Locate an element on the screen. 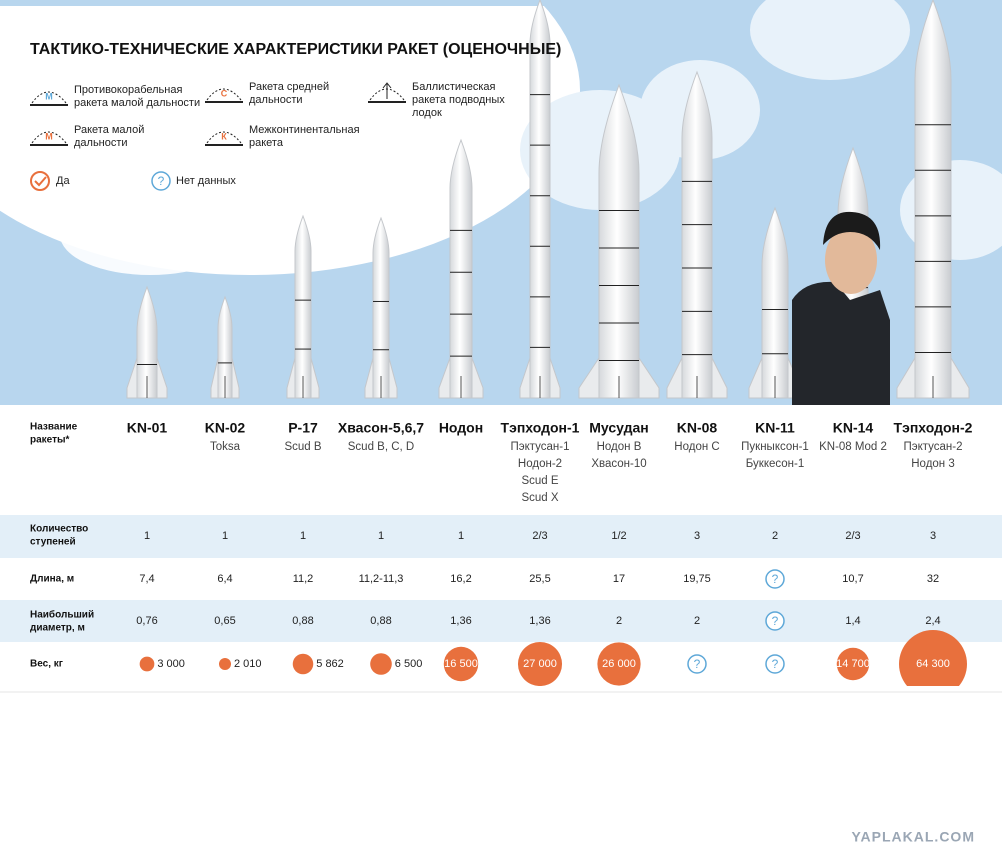 The image size is (1002, 867). weight-bubbles is located at coordinates (553, 658).